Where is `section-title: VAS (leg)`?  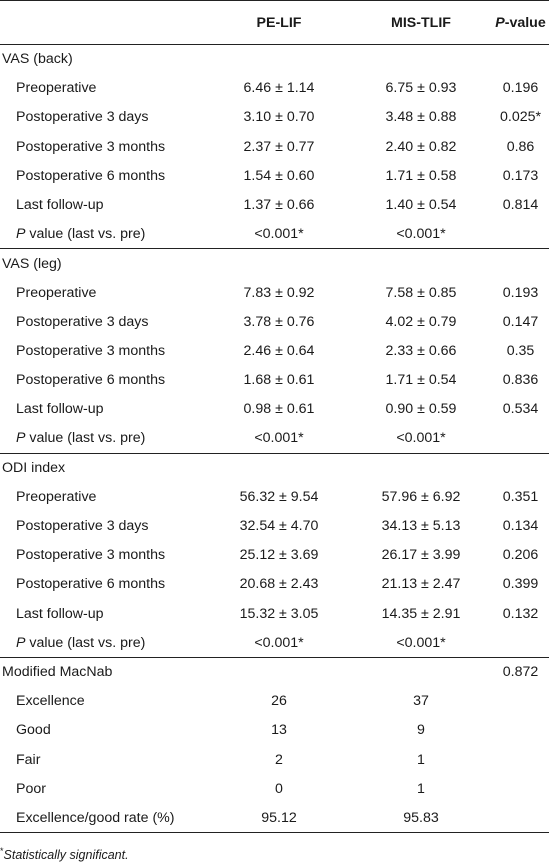
section-title: VAS (leg) is located at coordinates (104, 263).